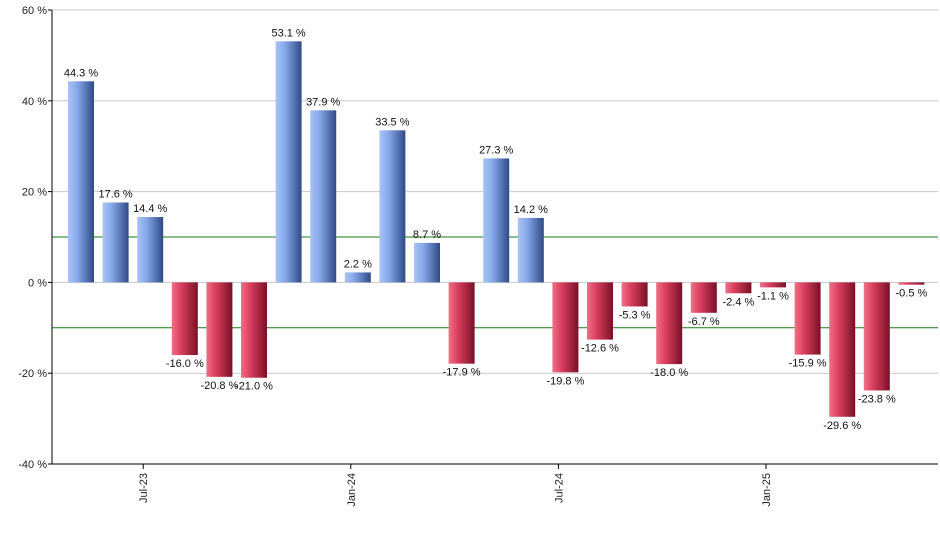 Image resolution: width=940 pixels, height=550 pixels. What do you see at coordinates (842, 426) in the screenshot?
I see `data-label: -29.6 %` at bounding box center [842, 426].